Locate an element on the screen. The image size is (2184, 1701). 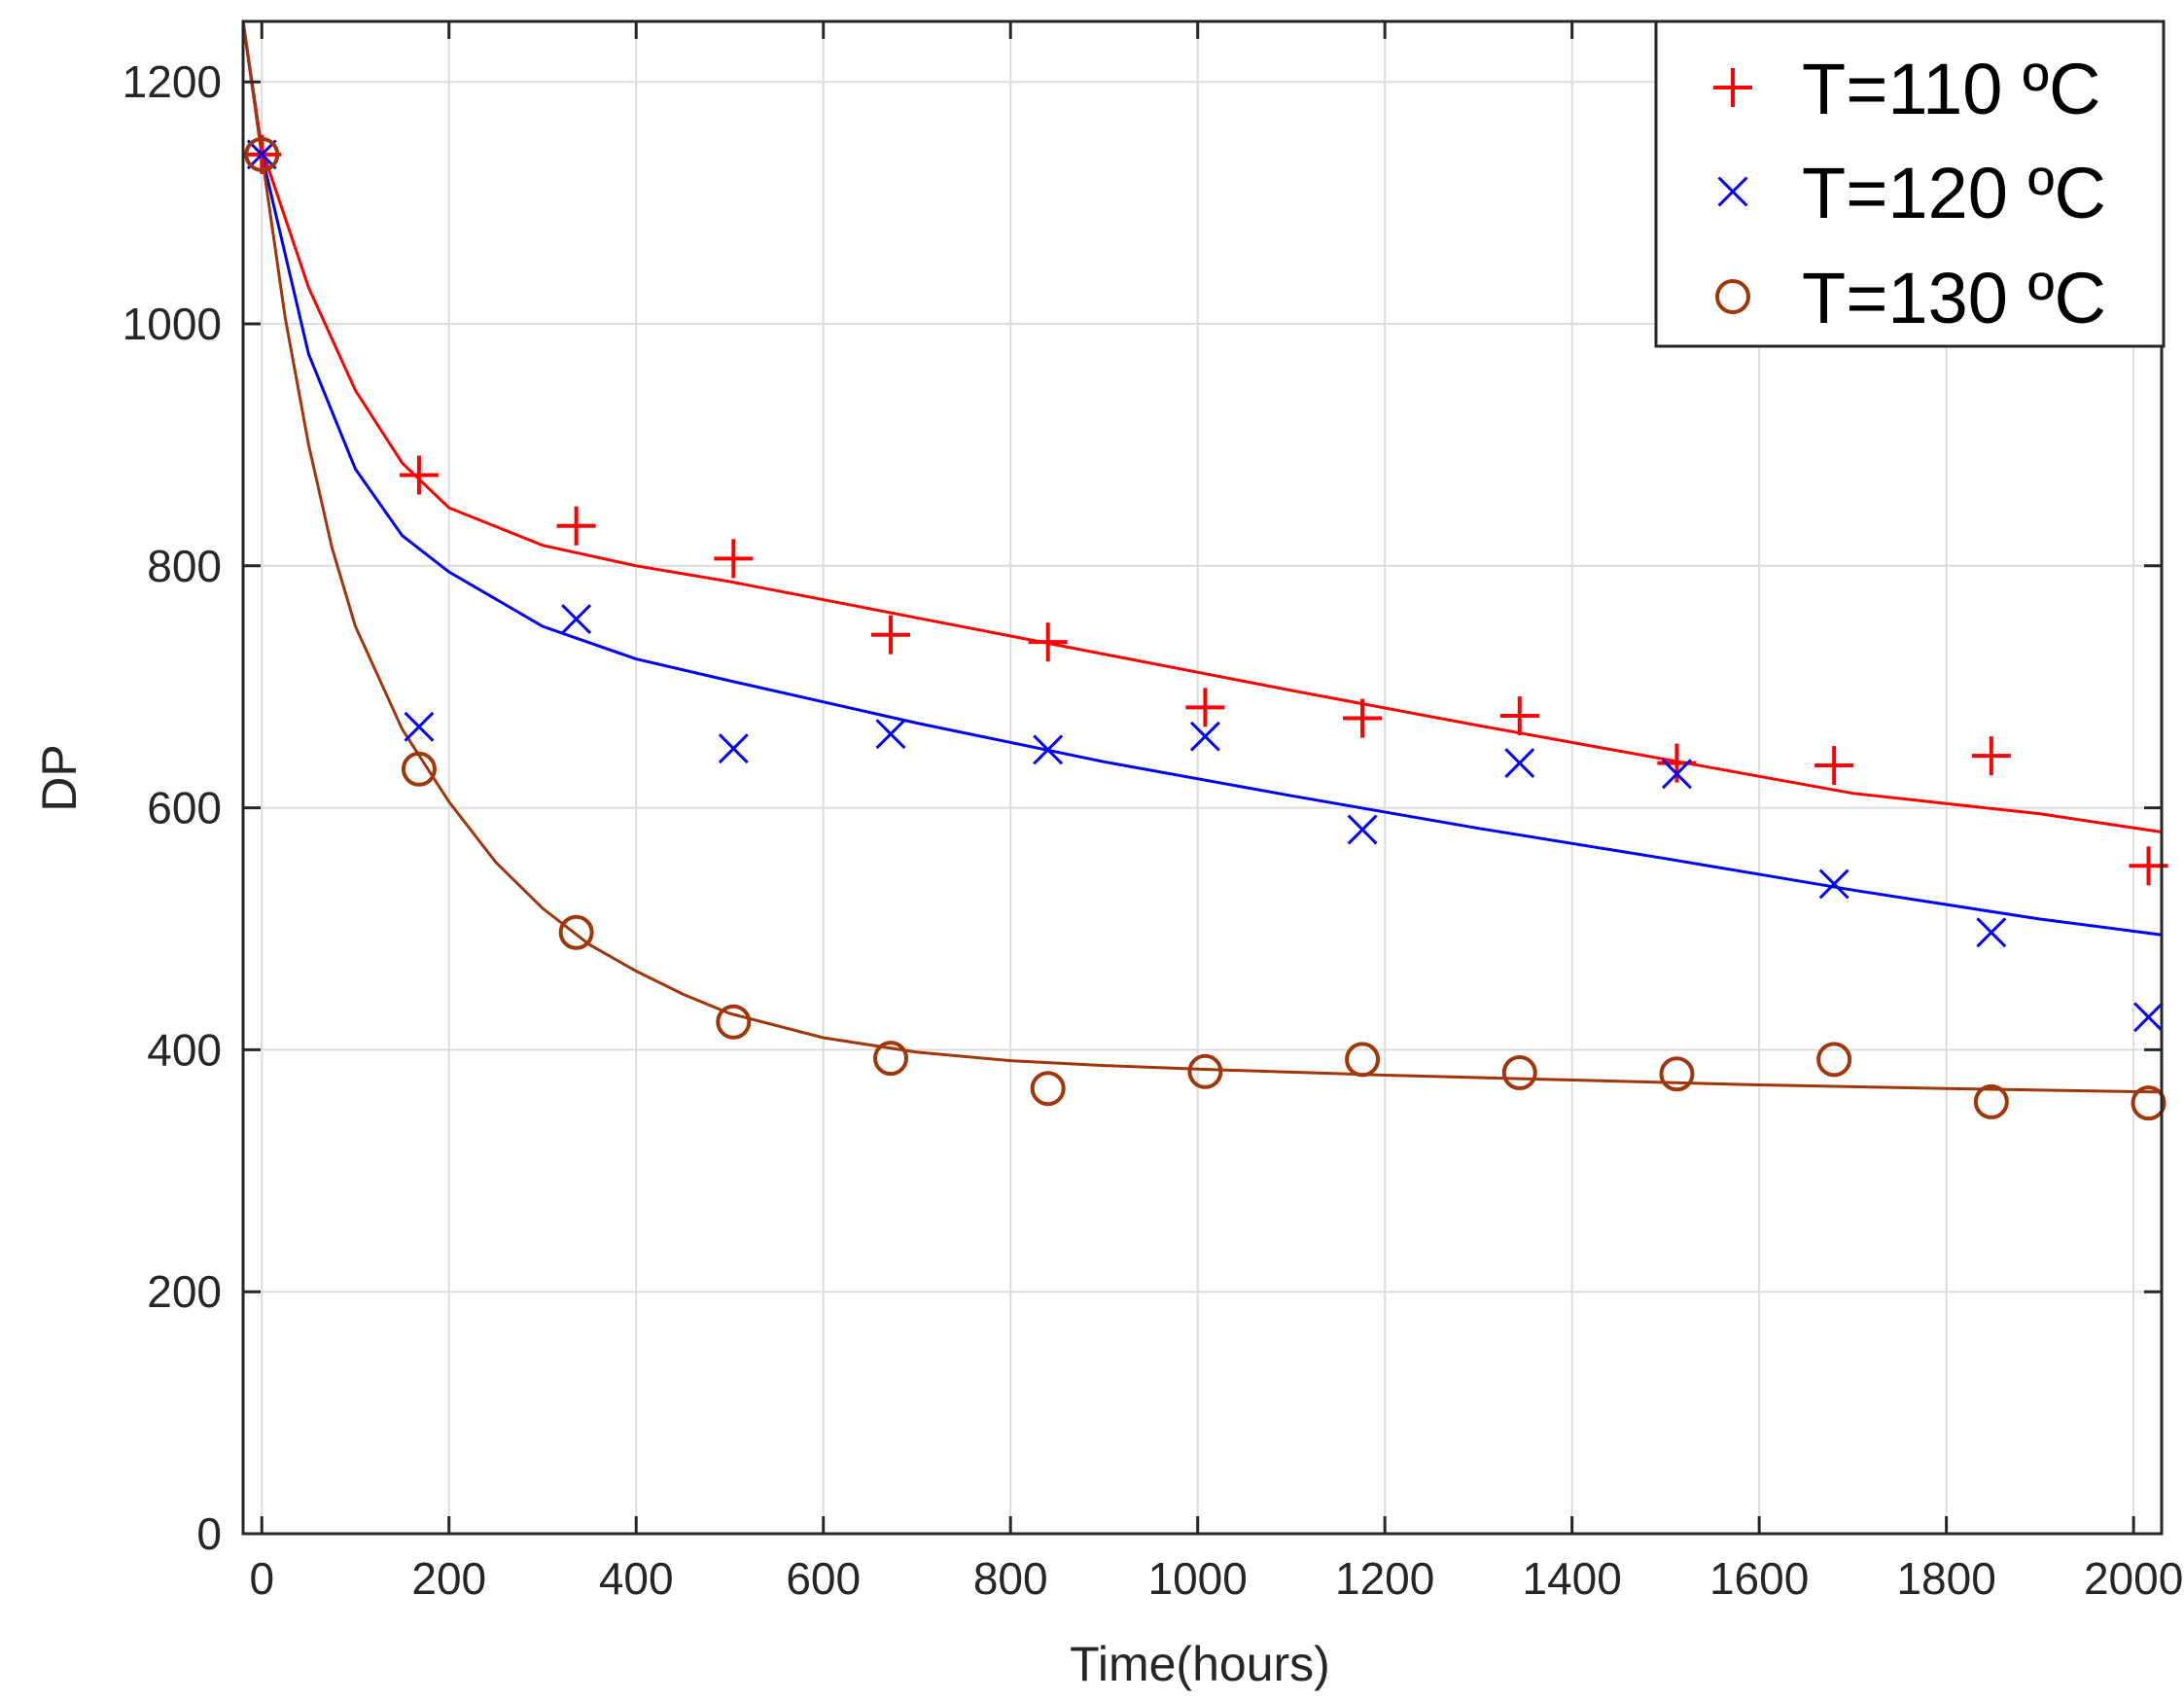
y-tick-label: 800 is located at coordinates (184, 566).